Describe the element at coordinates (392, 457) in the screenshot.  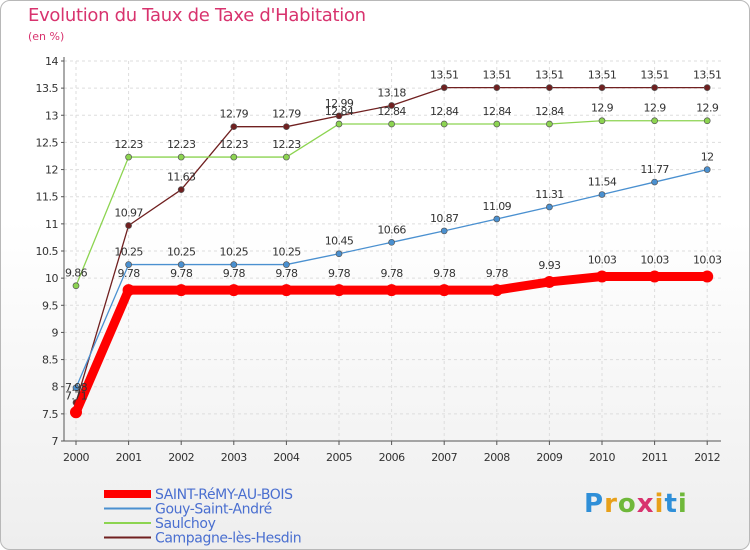
I see `x-tick-label: 2006` at that location.